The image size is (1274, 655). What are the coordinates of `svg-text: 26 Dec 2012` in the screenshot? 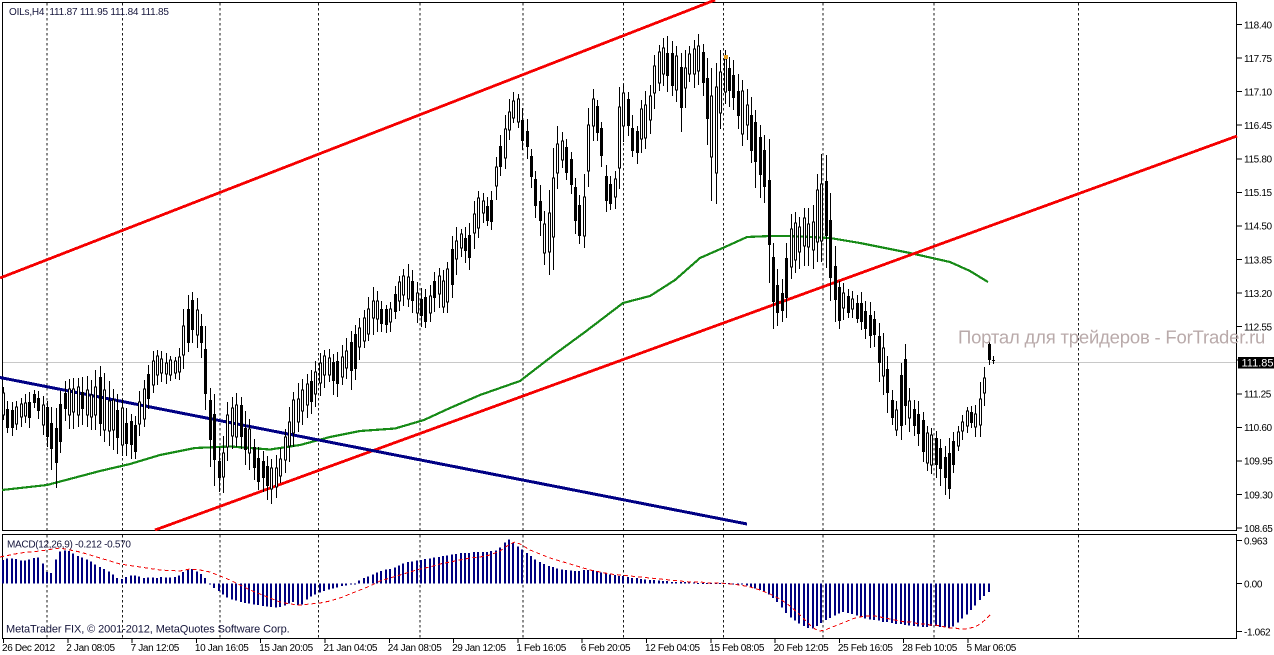 It's located at (29, 648).